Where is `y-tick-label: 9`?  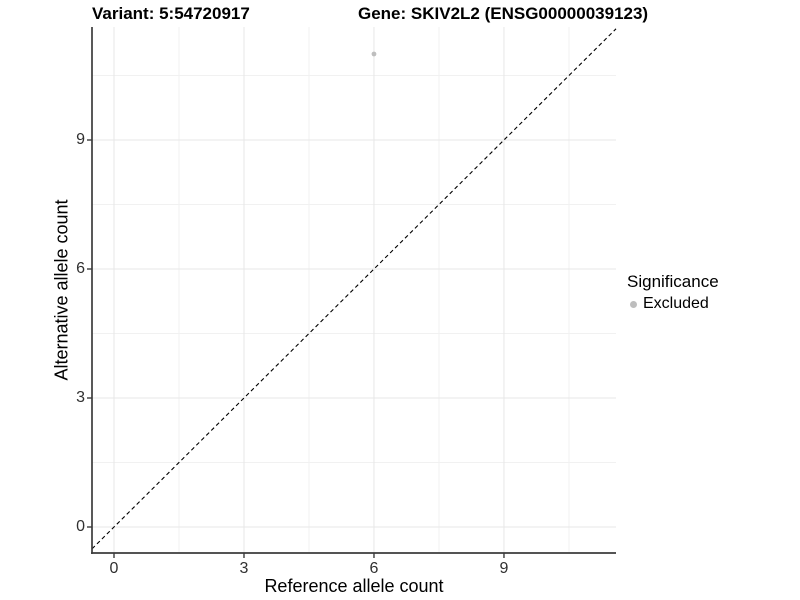
y-tick-label: 9 is located at coordinates (80, 139).